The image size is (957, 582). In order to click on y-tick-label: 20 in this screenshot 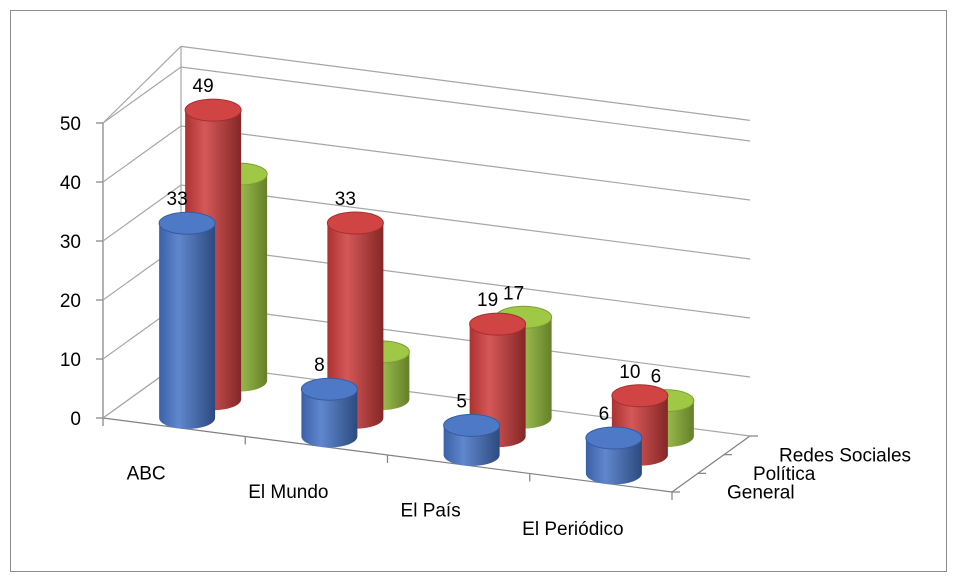, I will do `click(70, 301)`.